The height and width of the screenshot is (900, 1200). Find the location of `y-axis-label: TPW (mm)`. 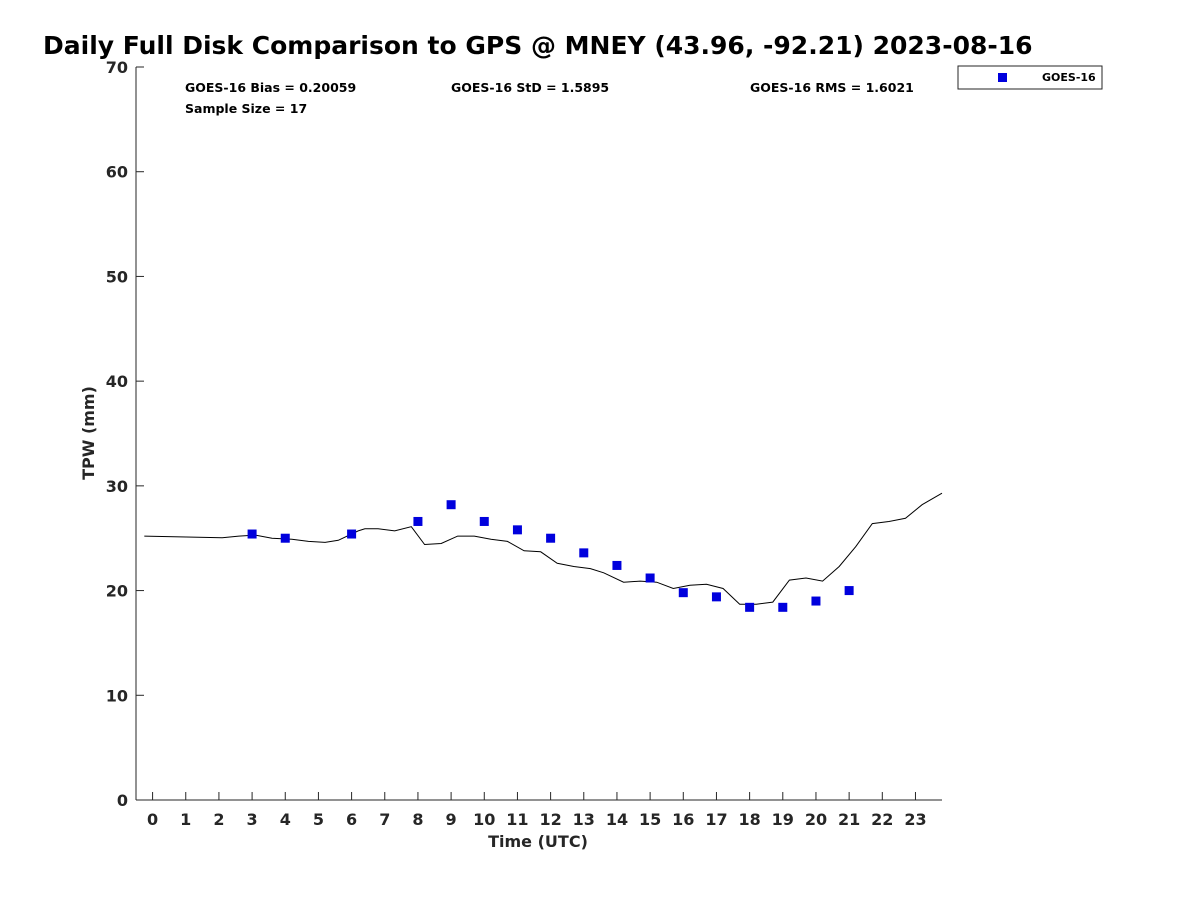

y-axis-label: TPW (mm) is located at coordinates (88, 433).